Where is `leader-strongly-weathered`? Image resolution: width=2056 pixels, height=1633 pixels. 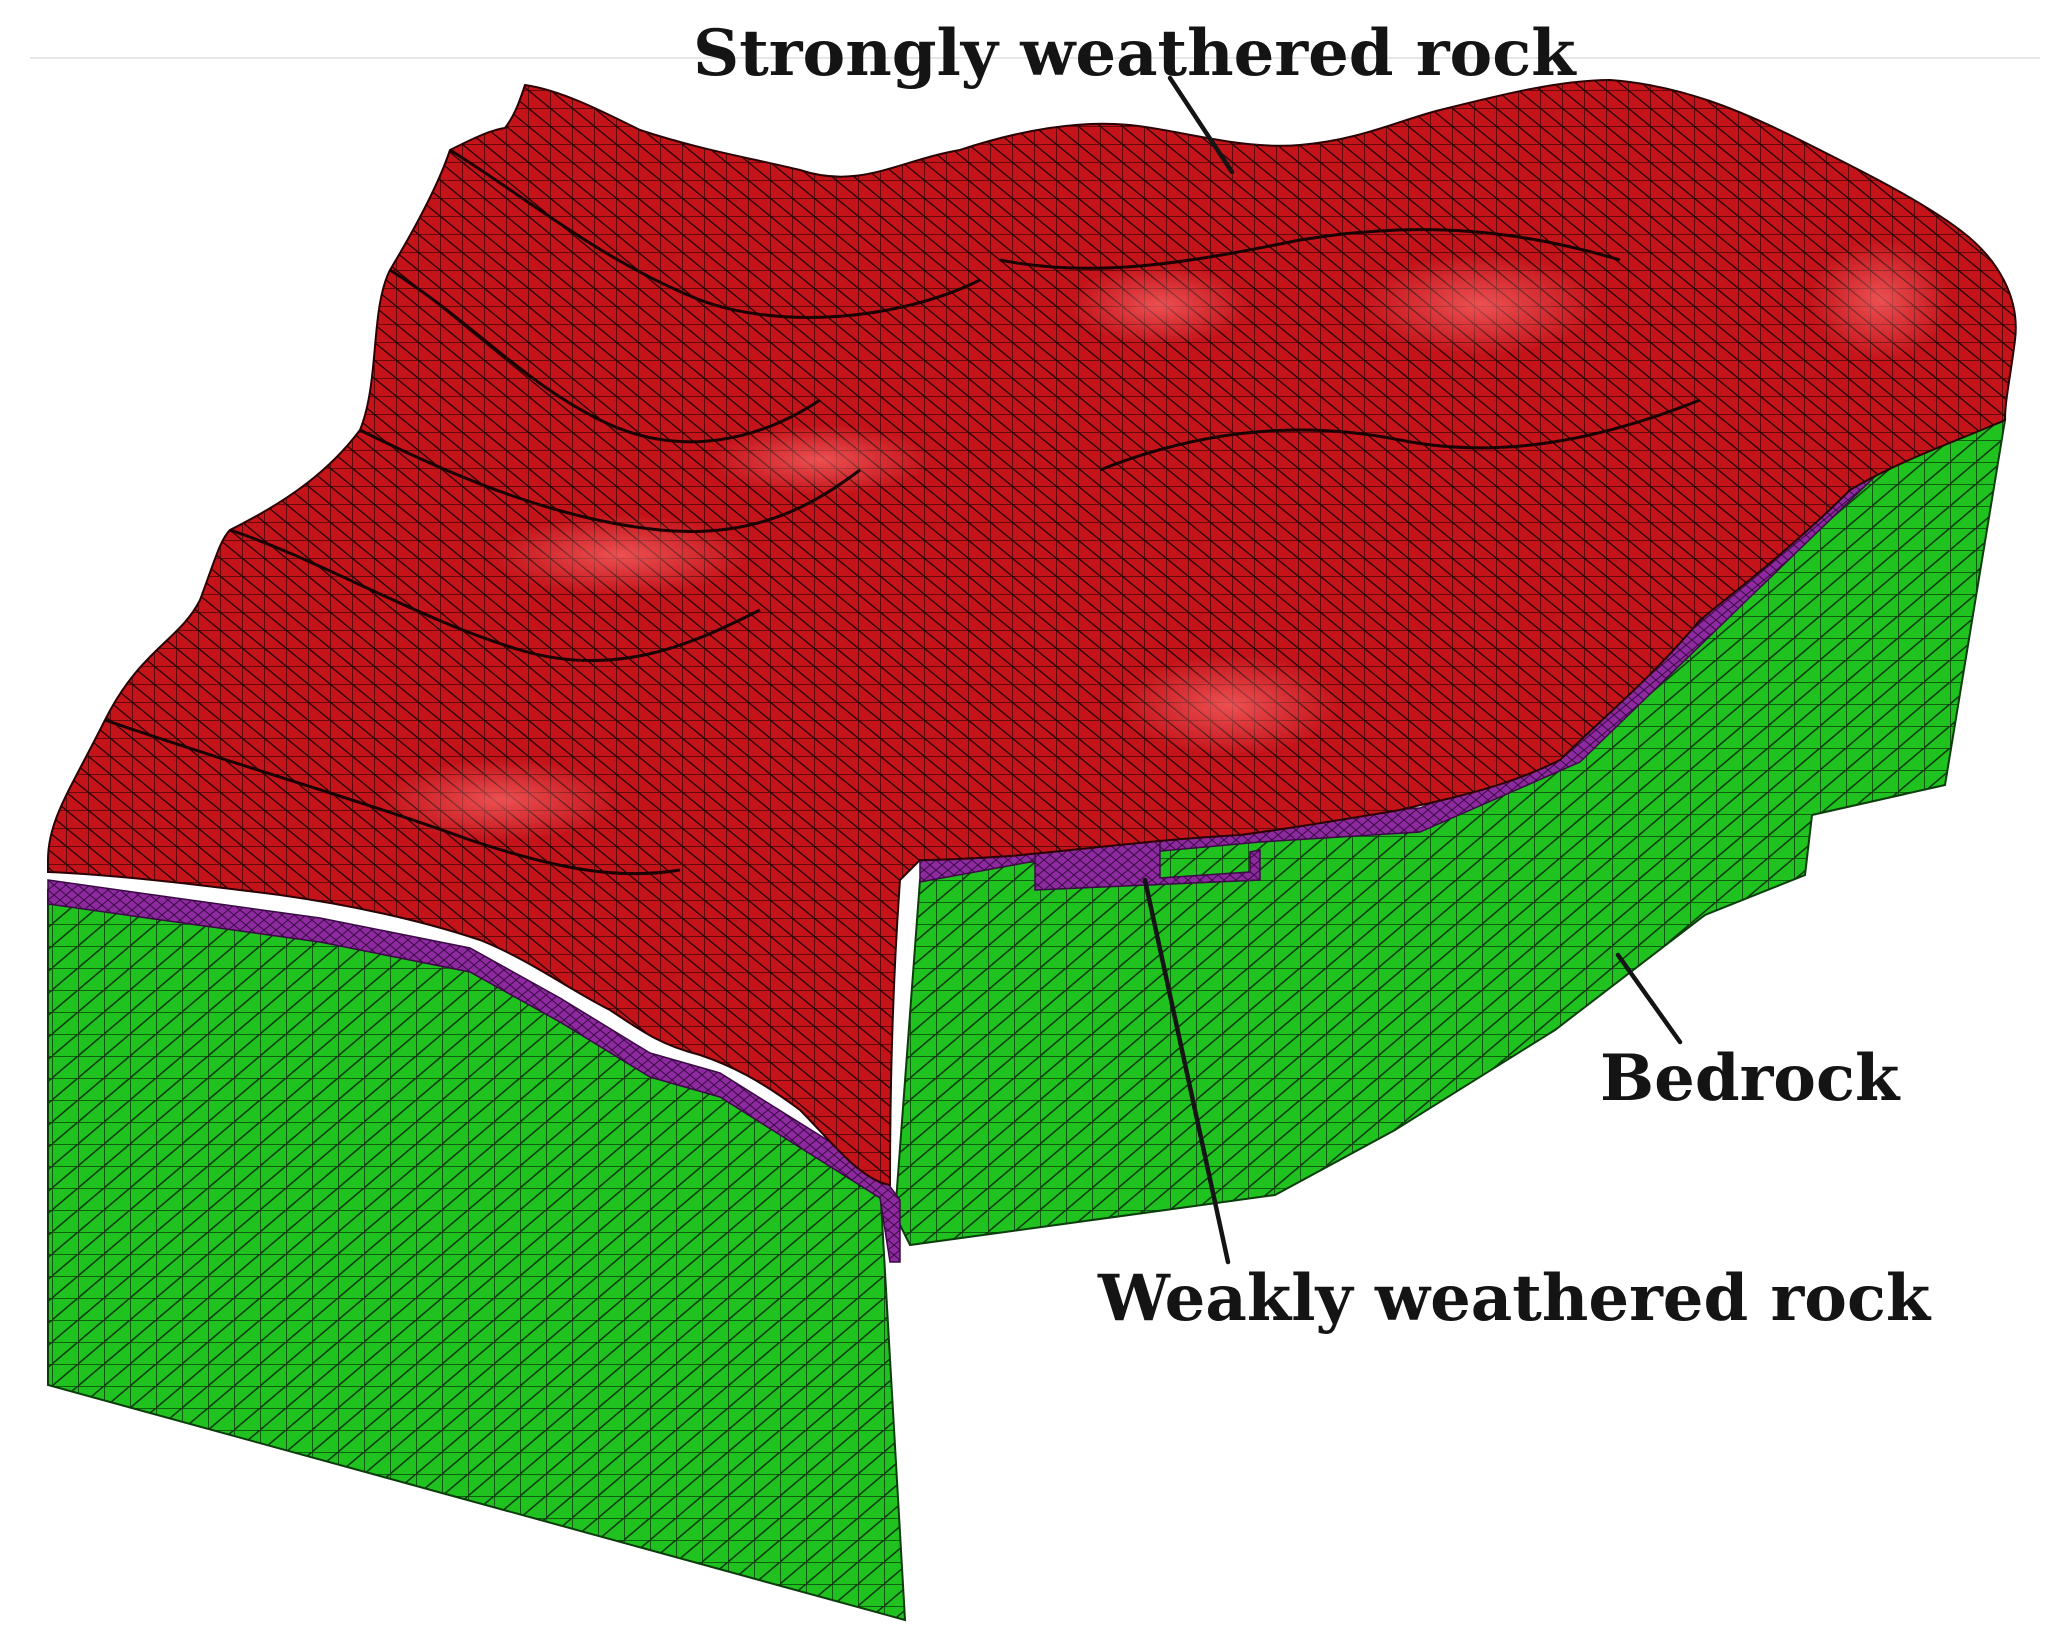 leader-strongly-weathered is located at coordinates (1201, 125).